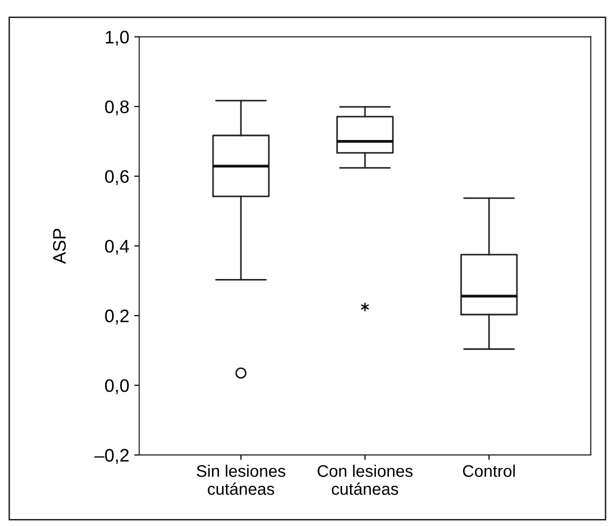 The height and width of the screenshot is (526, 616). Describe the element at coordinates (117, 178) in the screenshot. I see `y-tick-label: 0,6` at that location.